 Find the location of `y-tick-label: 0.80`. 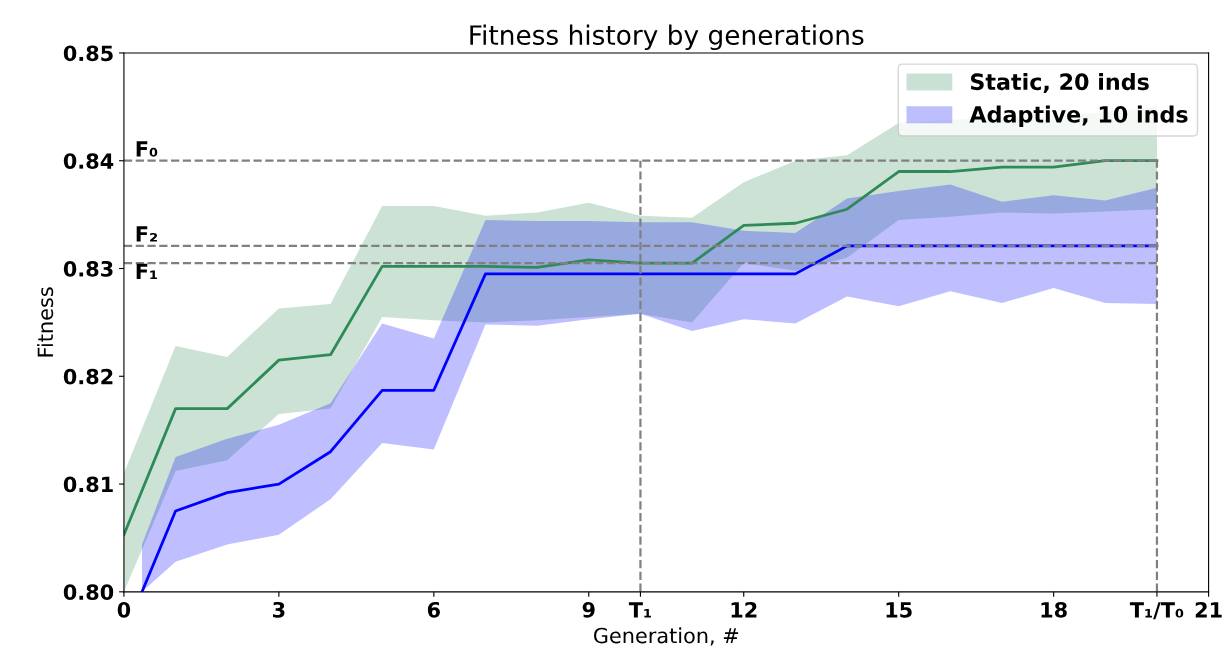

y-tick-label: 0.80 is located at coordinates (88, 592).